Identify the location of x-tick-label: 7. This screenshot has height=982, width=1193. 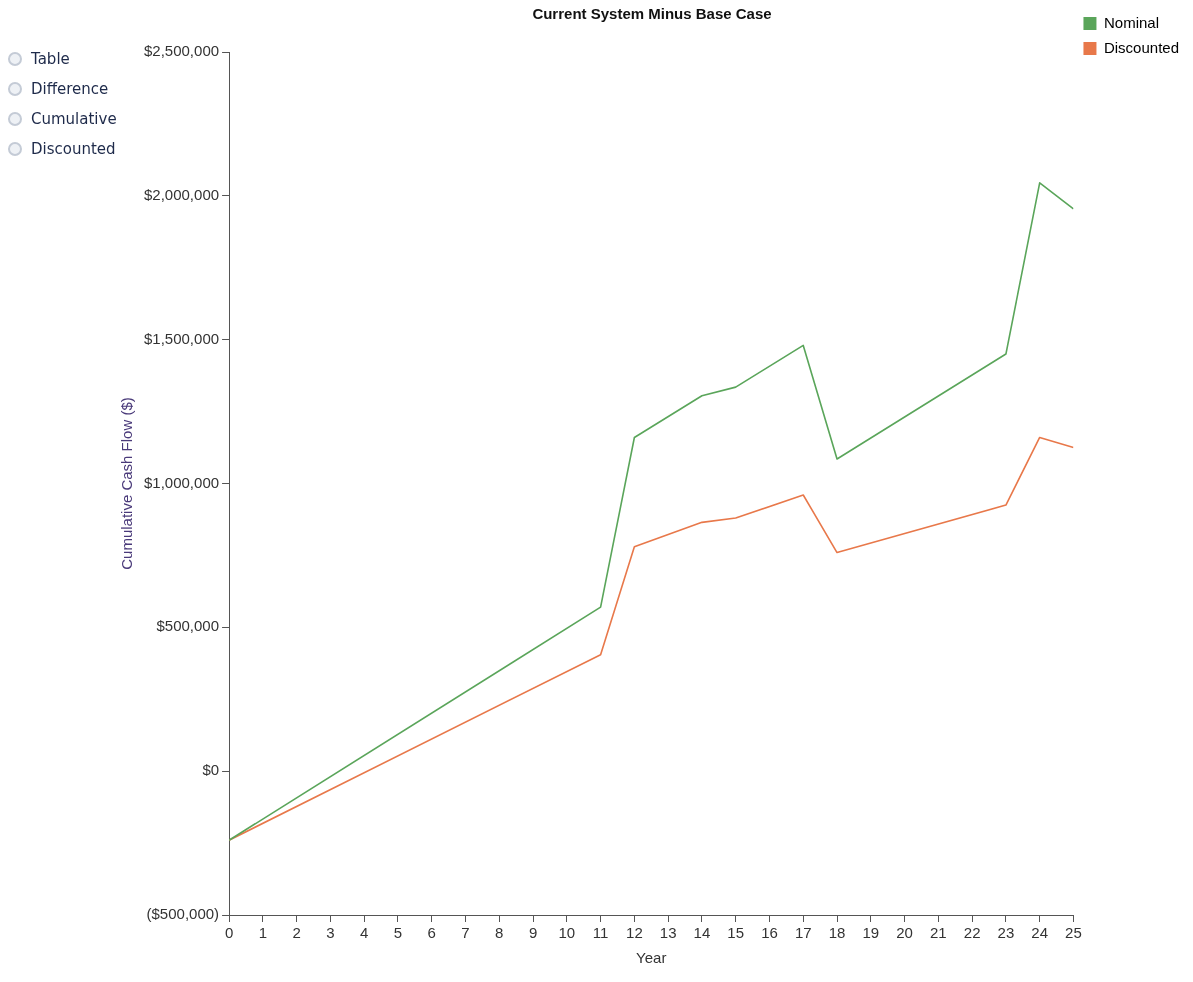
(465, 933).